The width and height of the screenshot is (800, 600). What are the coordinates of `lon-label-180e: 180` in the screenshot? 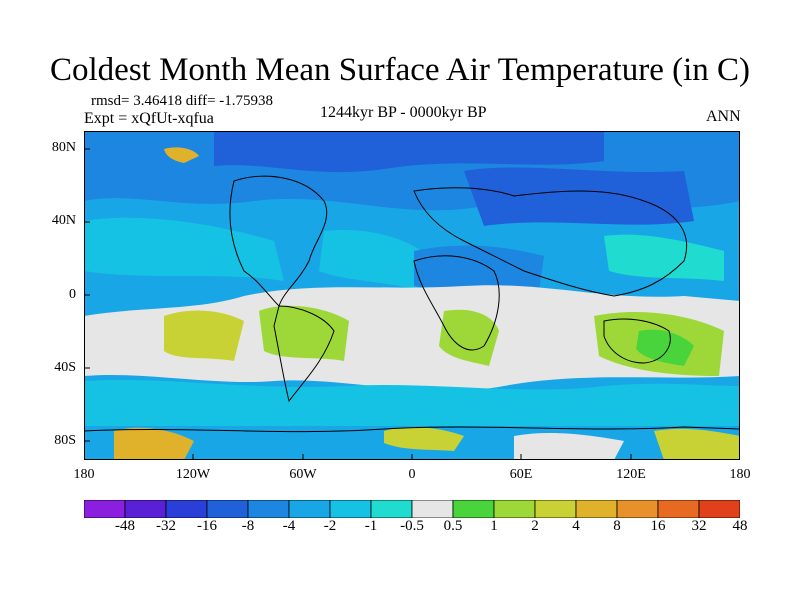 It's located at (740, 474).